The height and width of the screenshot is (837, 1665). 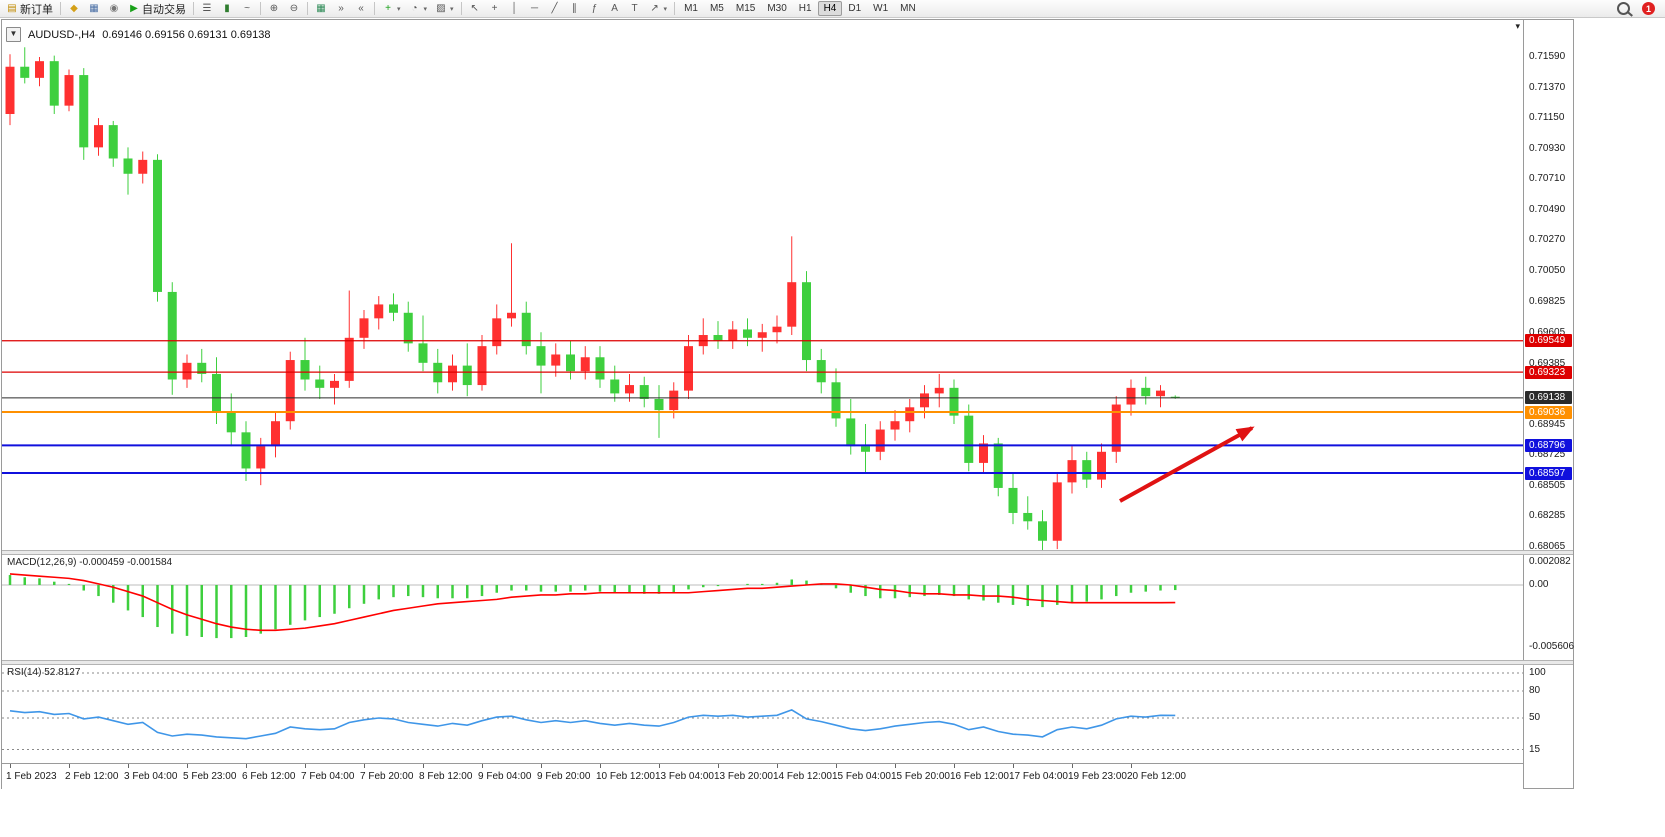 What do you see at coordinates (805, 8) in the screenshot?
I see `timeframe-h1: H1` at bounding box center [805, 8].